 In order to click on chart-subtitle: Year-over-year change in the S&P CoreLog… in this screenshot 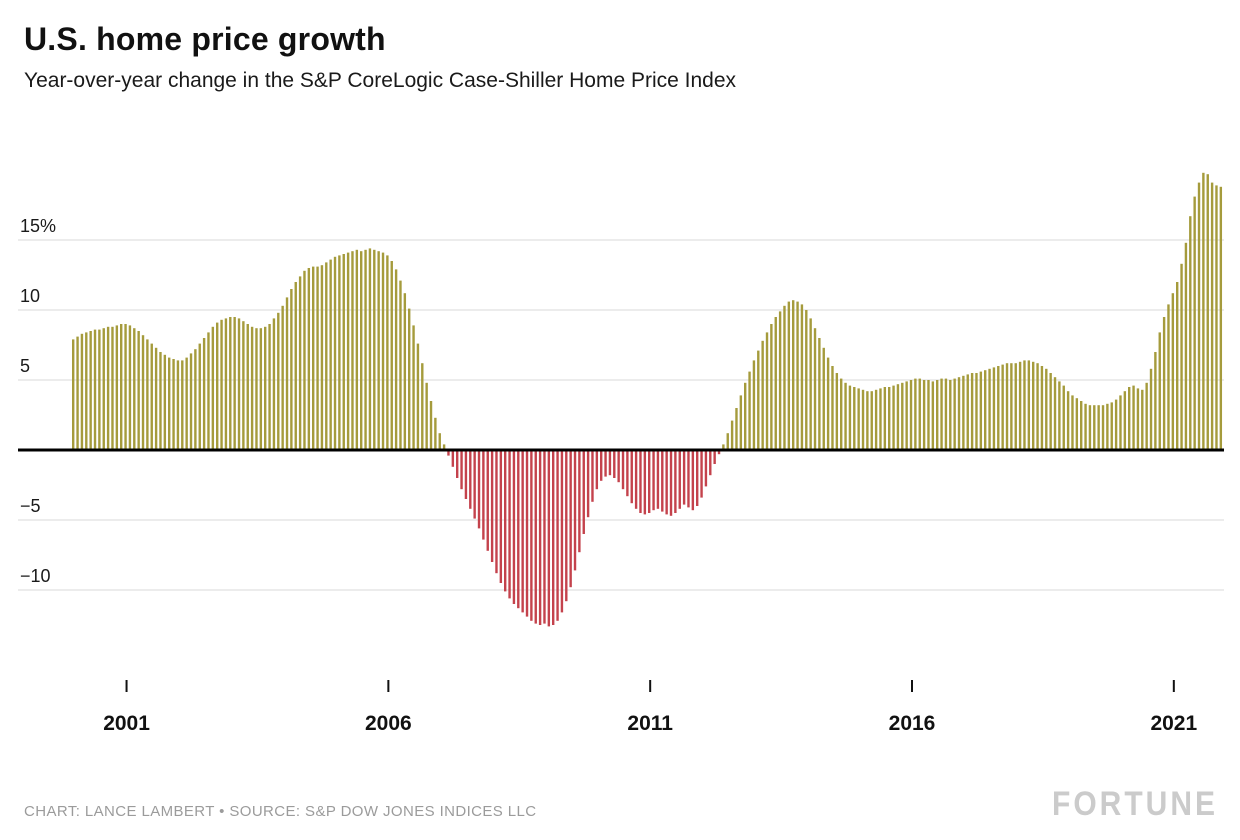, I will do `click(380, 81)`.